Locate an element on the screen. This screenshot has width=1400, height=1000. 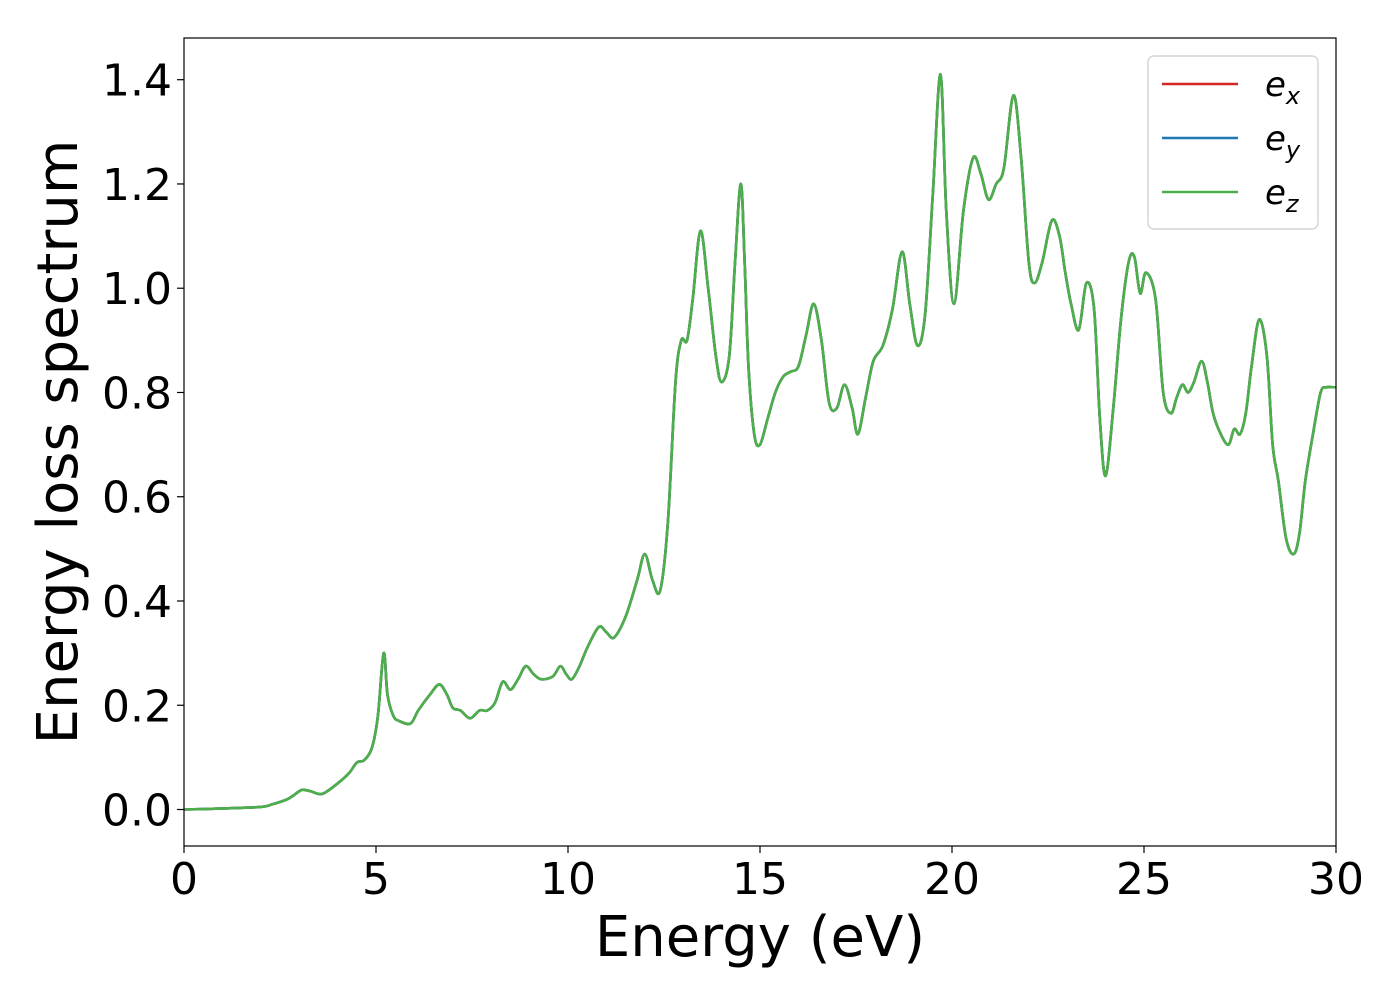
y-tick-label: 0.8 is located at coordinates (137, 393).